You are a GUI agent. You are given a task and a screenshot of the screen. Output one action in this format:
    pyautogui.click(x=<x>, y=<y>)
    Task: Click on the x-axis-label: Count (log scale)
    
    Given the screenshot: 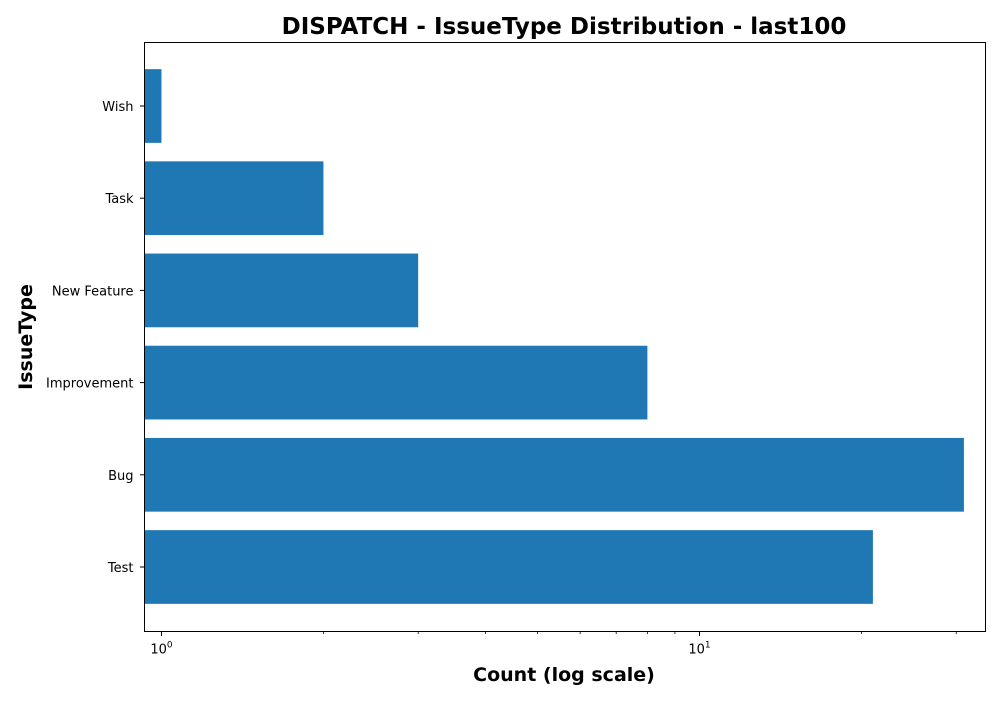 What is the action you would take?
    pyautogui.click(x=564, y=675)
    